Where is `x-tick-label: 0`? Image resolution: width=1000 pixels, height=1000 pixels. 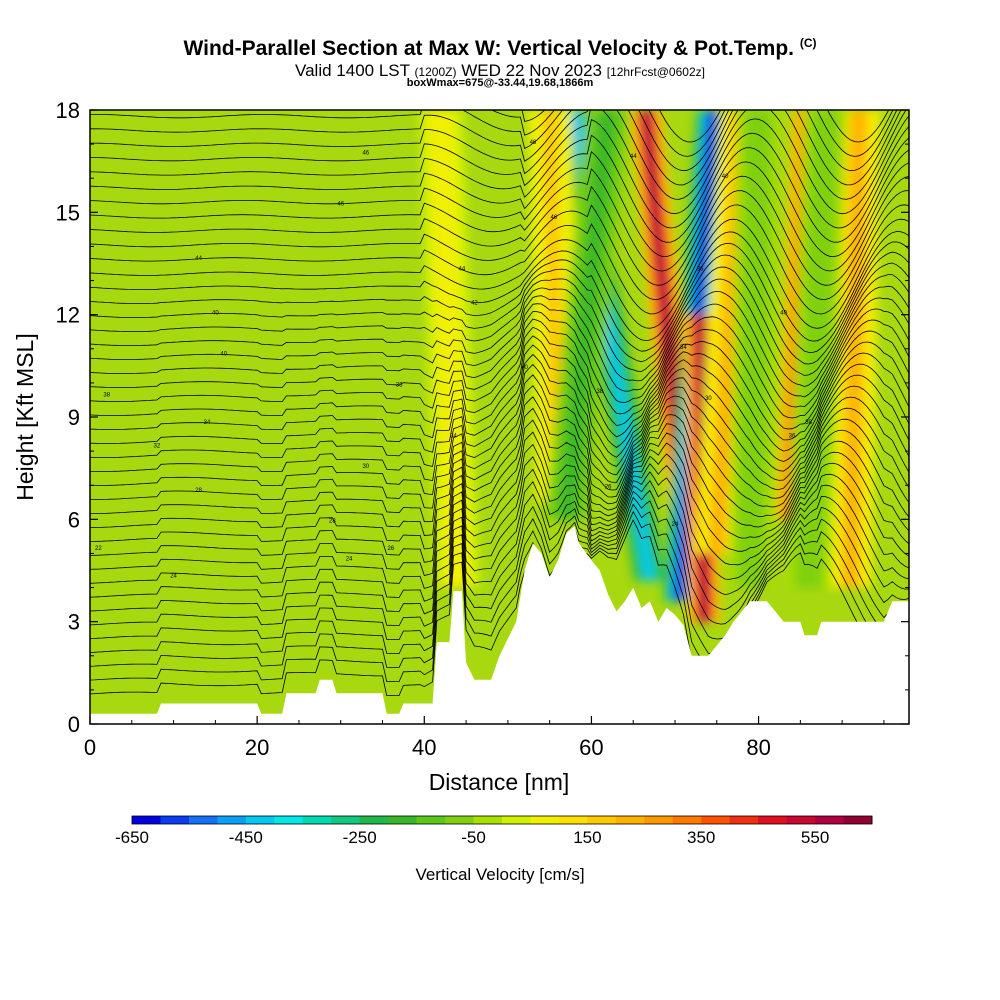
x-tick-label: 0 is located at coordinates (90, 747).